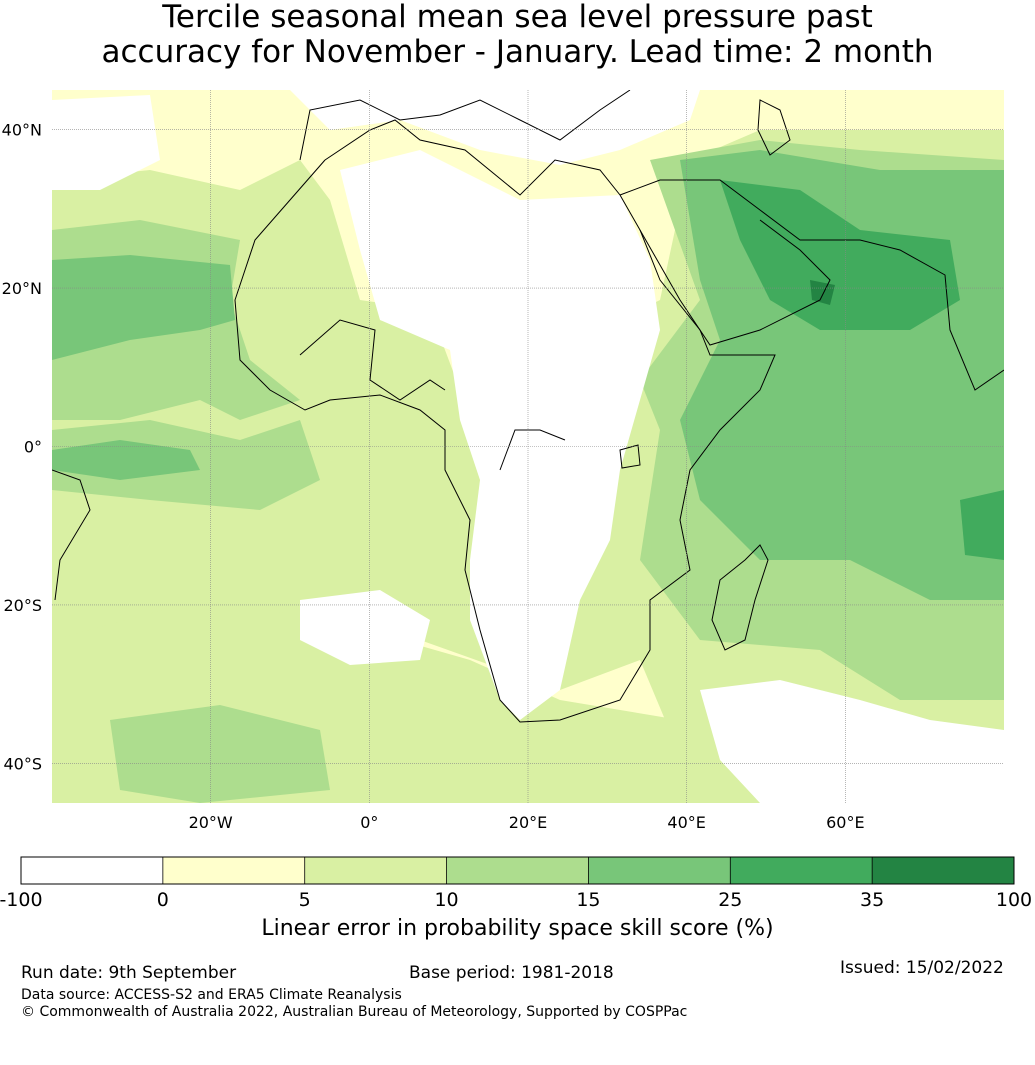 This screenshot has height=1065, width=1035. I want to click on lat-tick-label: 20°N, so click(22, 288).